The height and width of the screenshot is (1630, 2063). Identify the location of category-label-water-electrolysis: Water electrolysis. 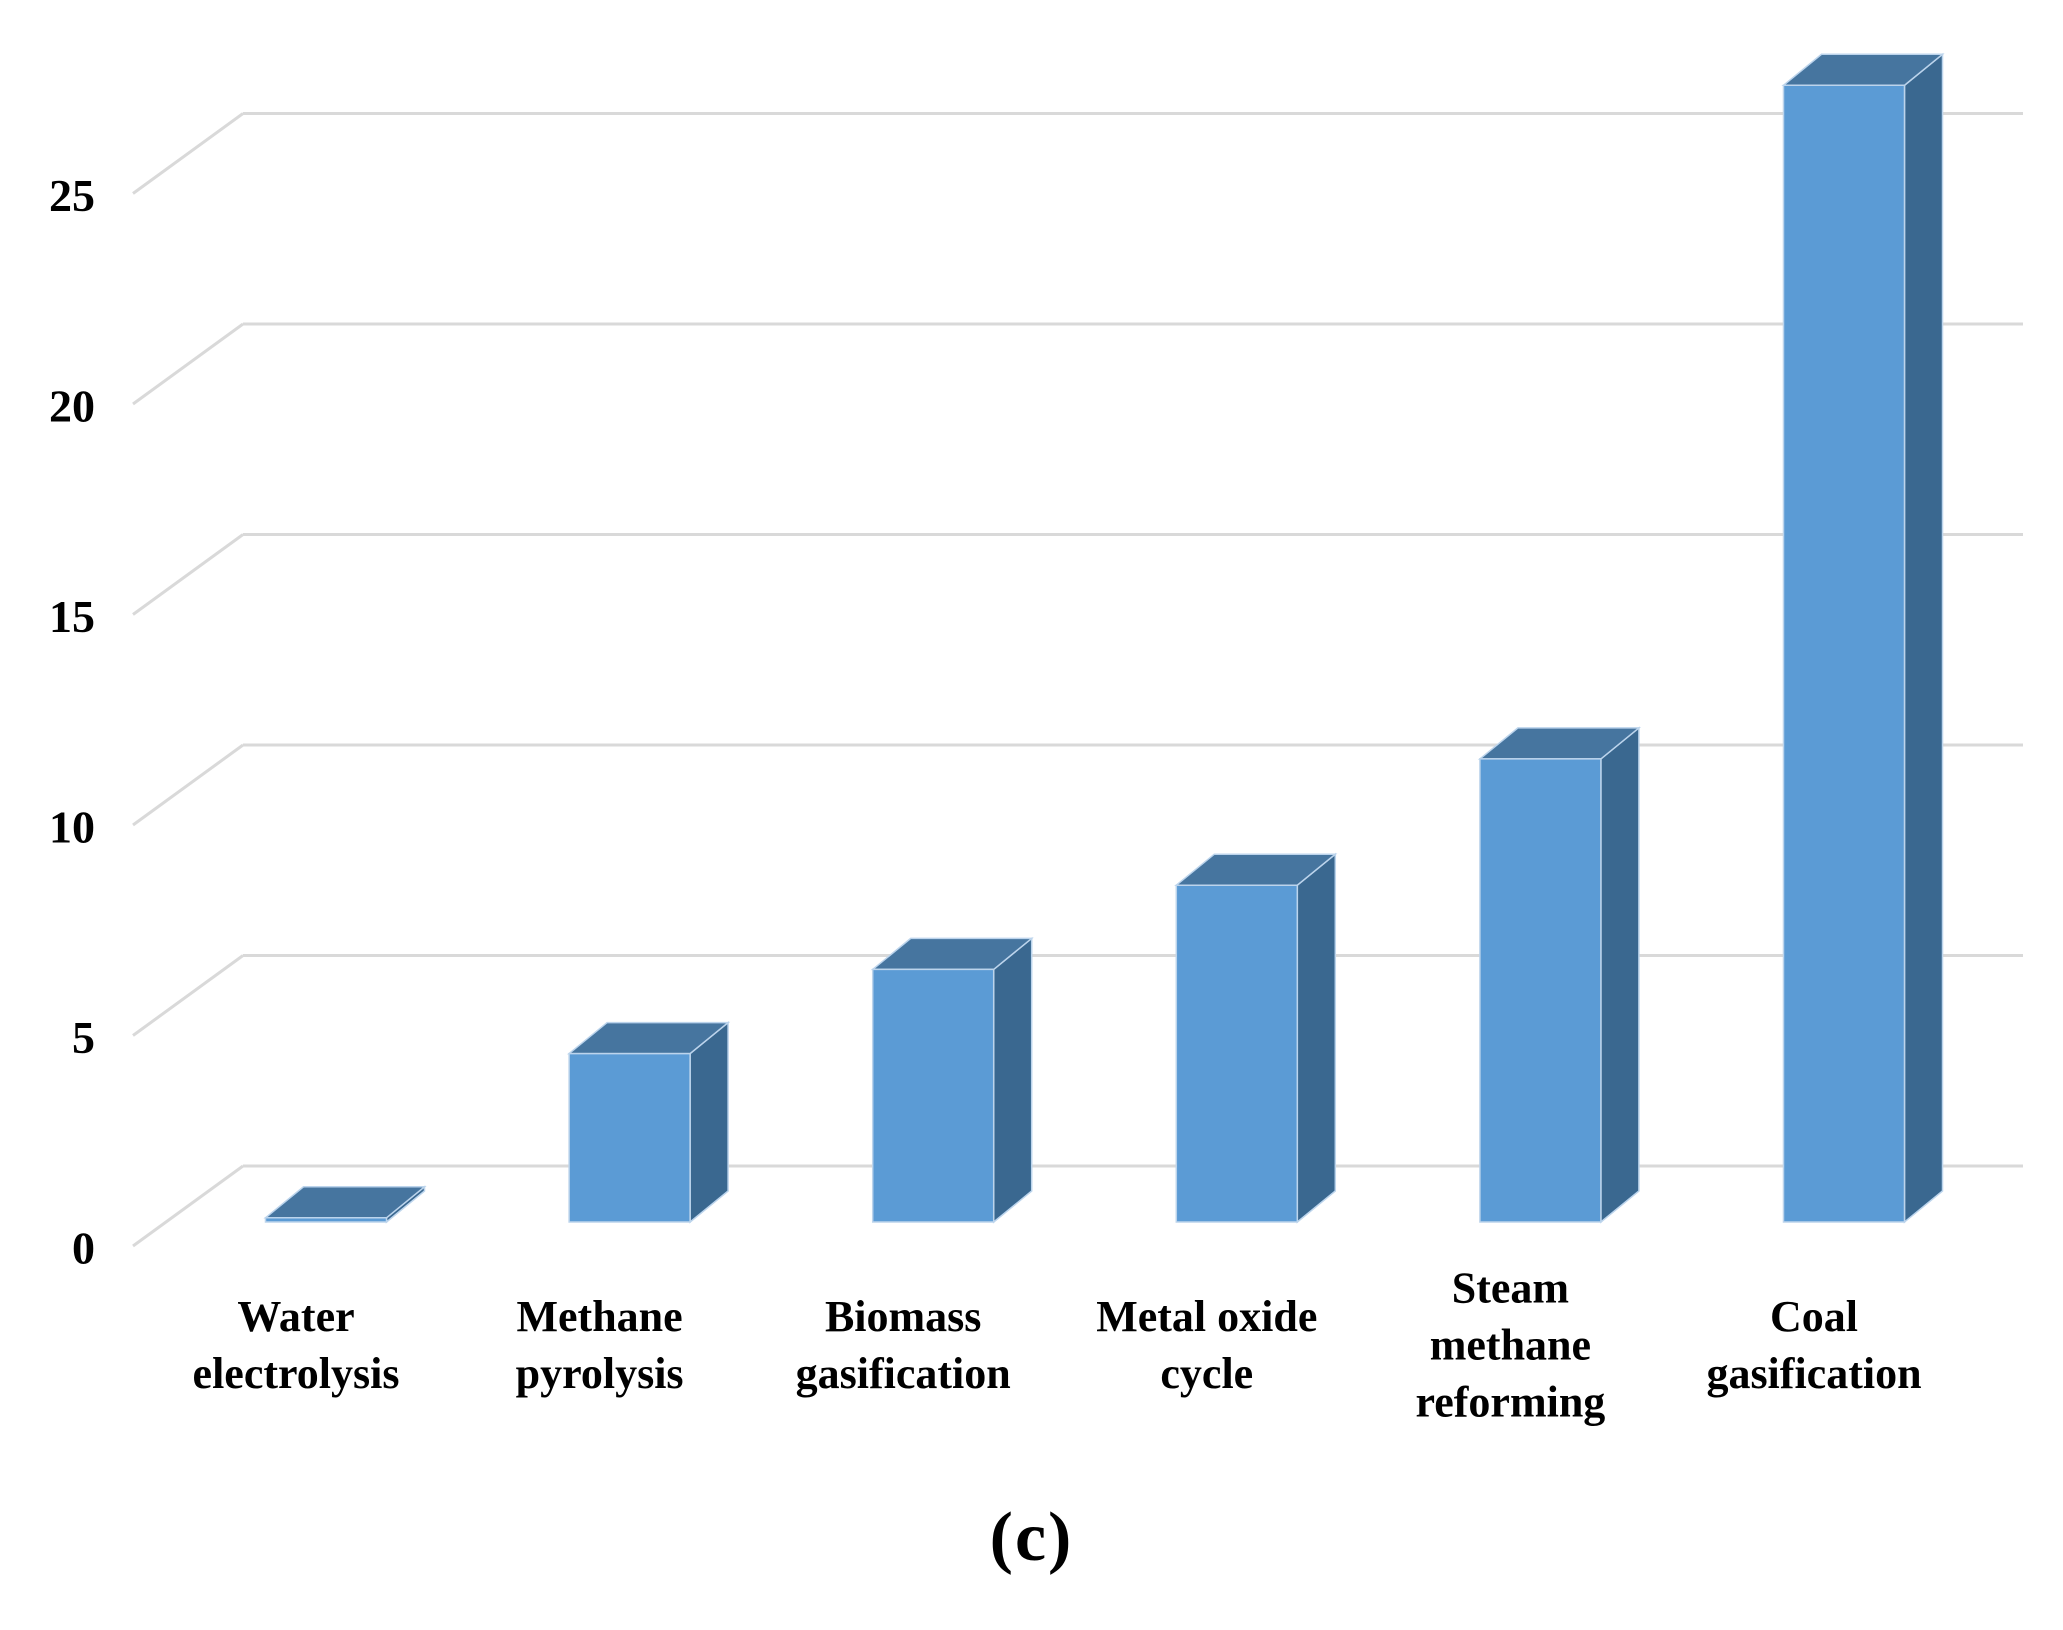
(296, 1345).